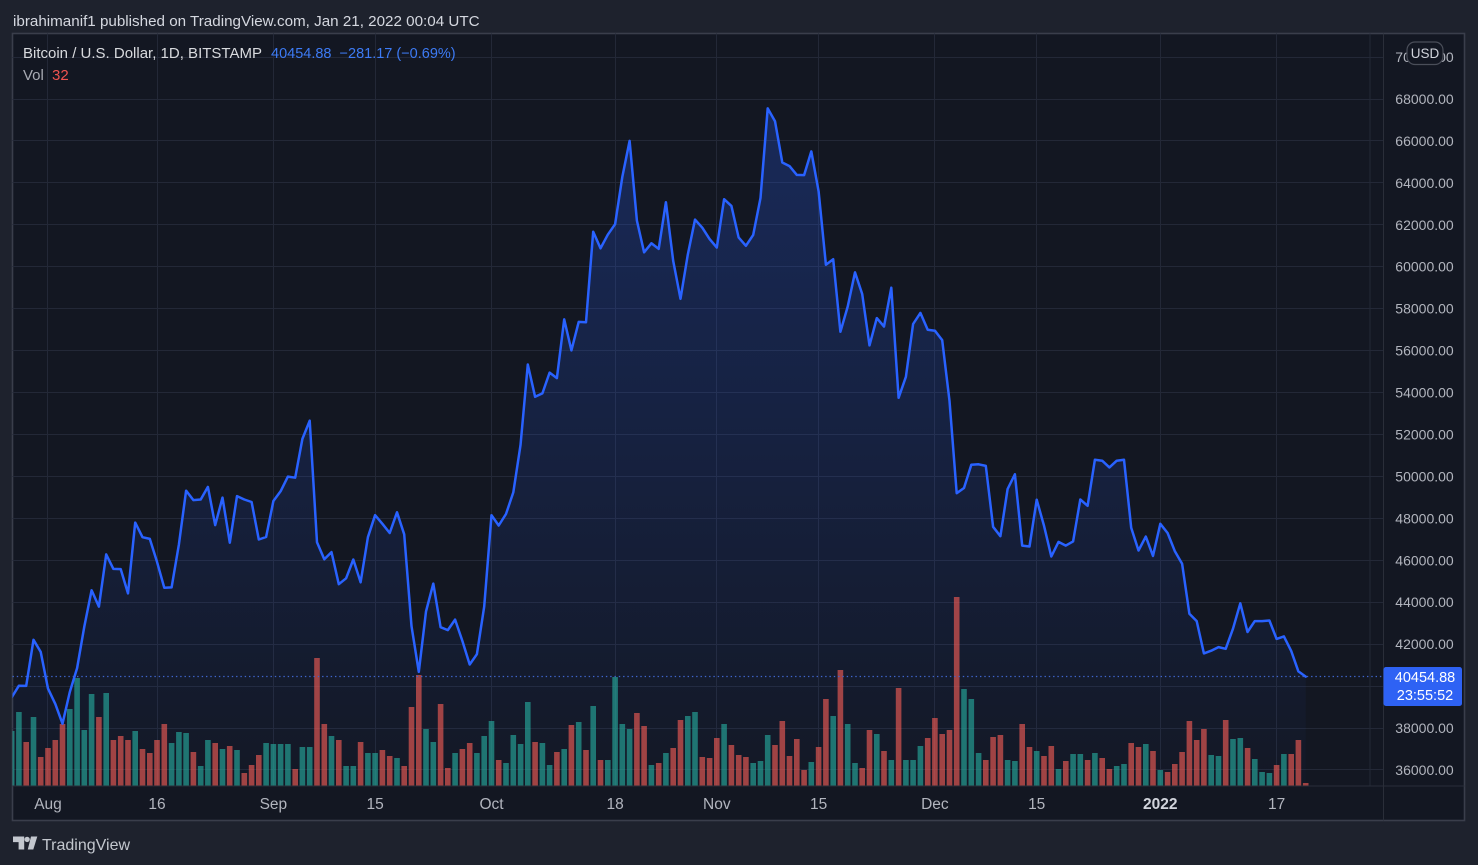 Image resolution: width=1478 pixels, height=865 pixels. I want to click on svg-text: Nov, so click(717, 804).